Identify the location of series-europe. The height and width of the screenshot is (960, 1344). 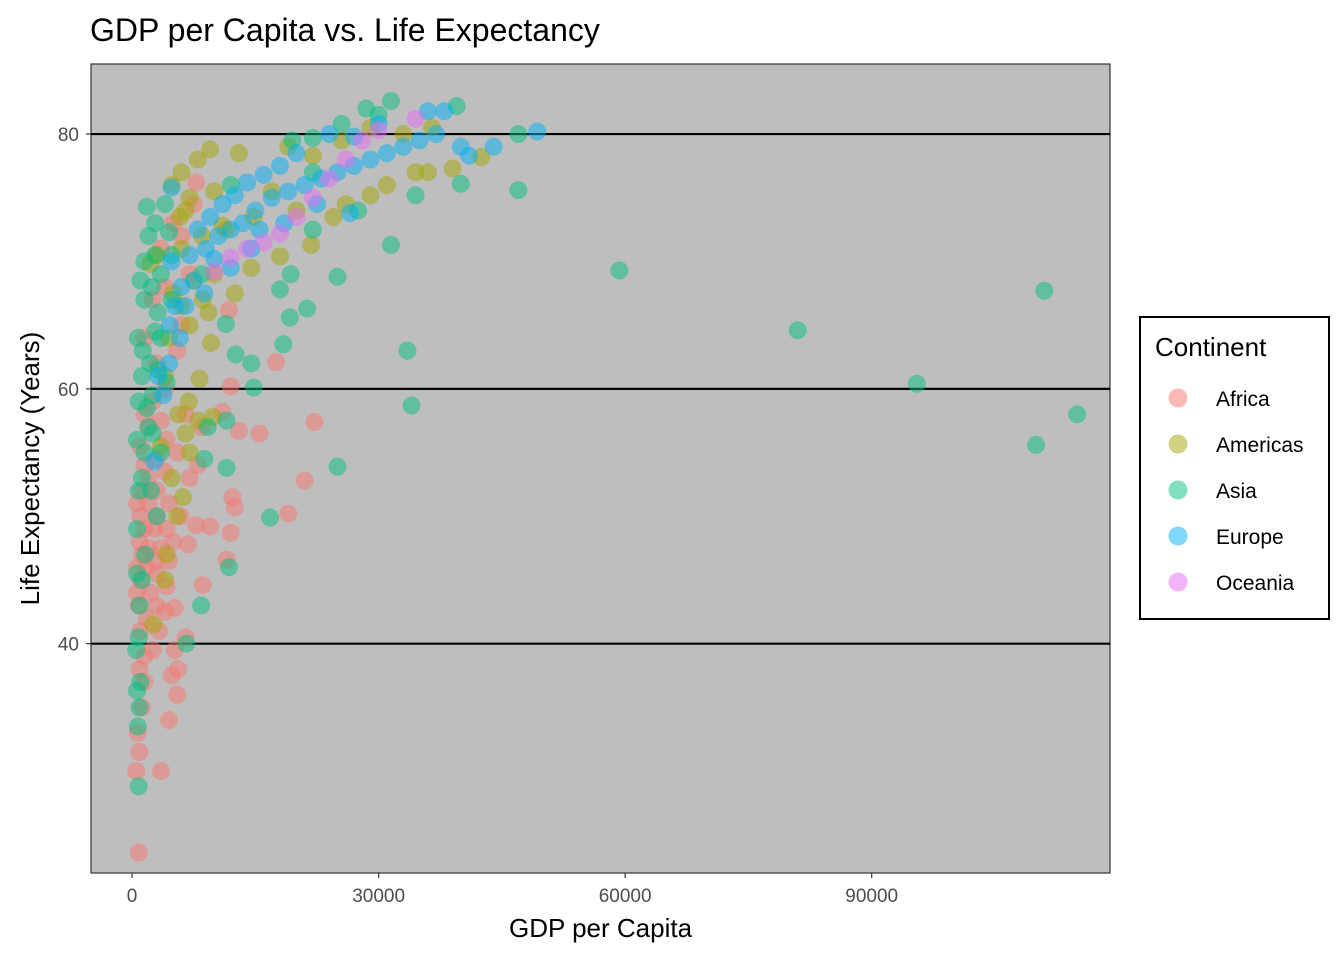
(346, 286).